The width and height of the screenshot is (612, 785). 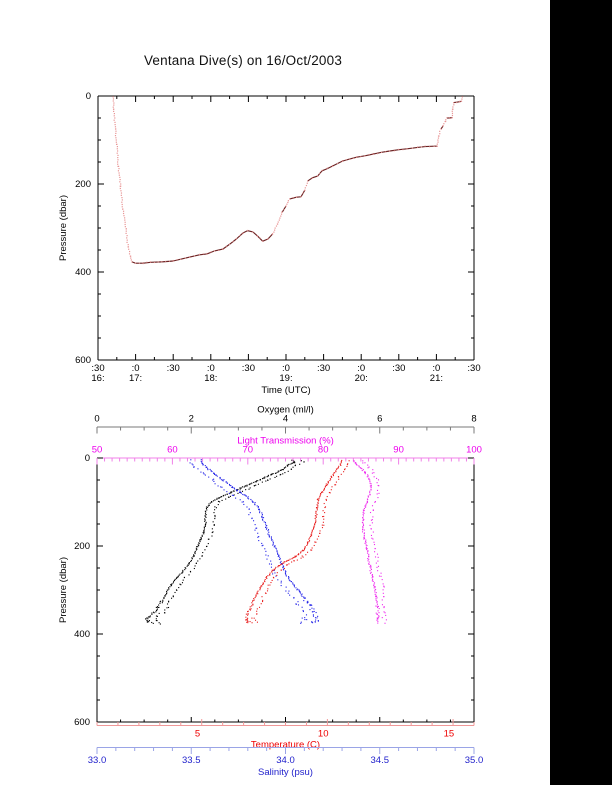 I want to click on pressure-tick-label: 200, so click(x=83, y=184).